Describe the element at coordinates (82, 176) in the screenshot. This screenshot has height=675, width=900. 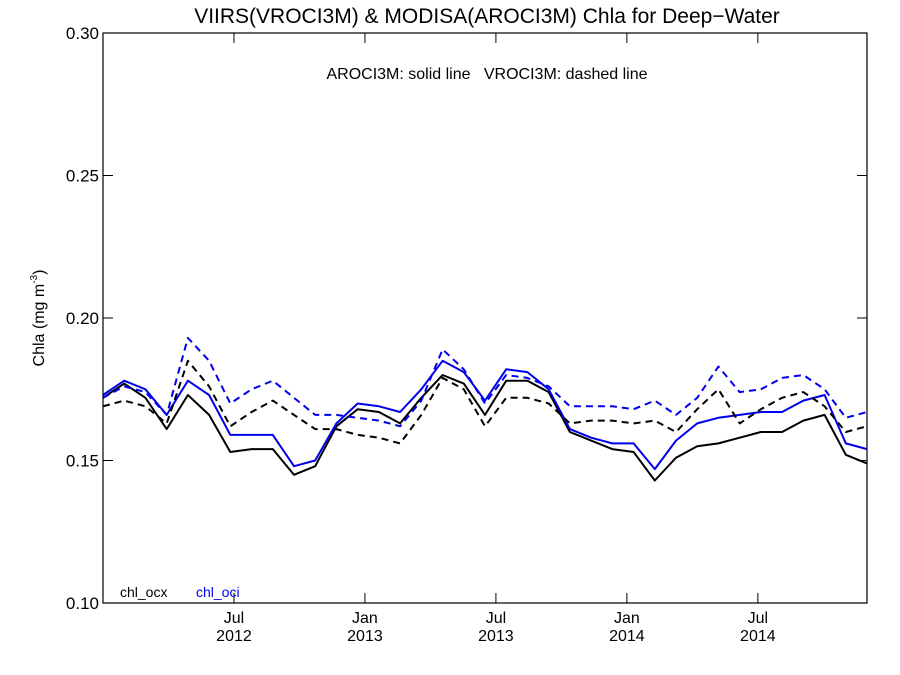
I see `y-tick-label: 0.25` at that location.